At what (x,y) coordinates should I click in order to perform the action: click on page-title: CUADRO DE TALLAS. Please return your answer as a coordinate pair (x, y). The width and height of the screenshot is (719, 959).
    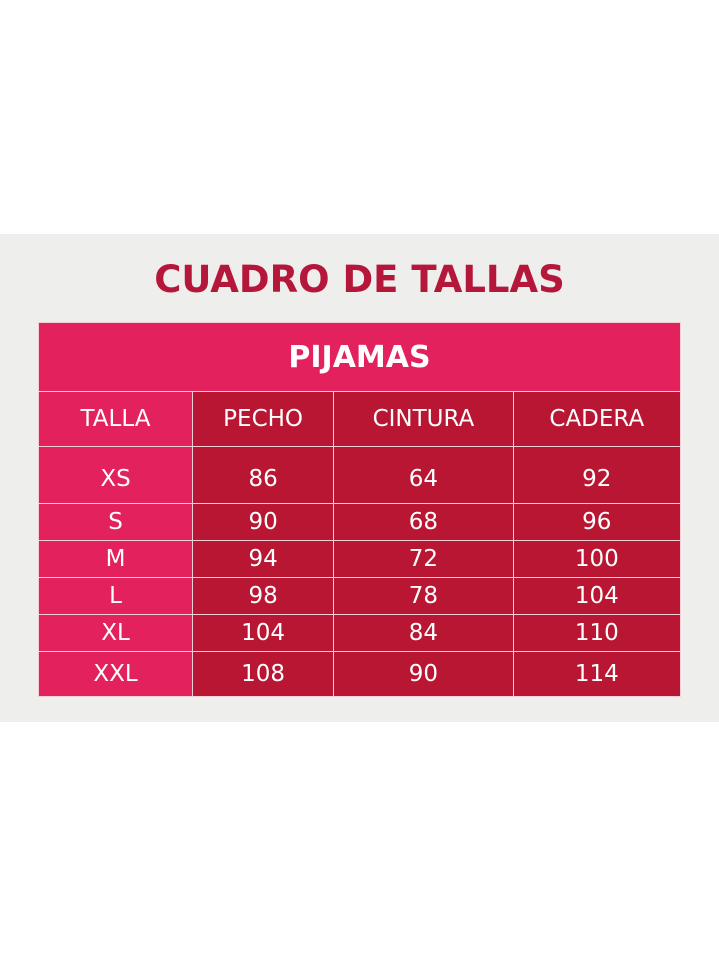
    Looking at the image, I should click on (359, 279).